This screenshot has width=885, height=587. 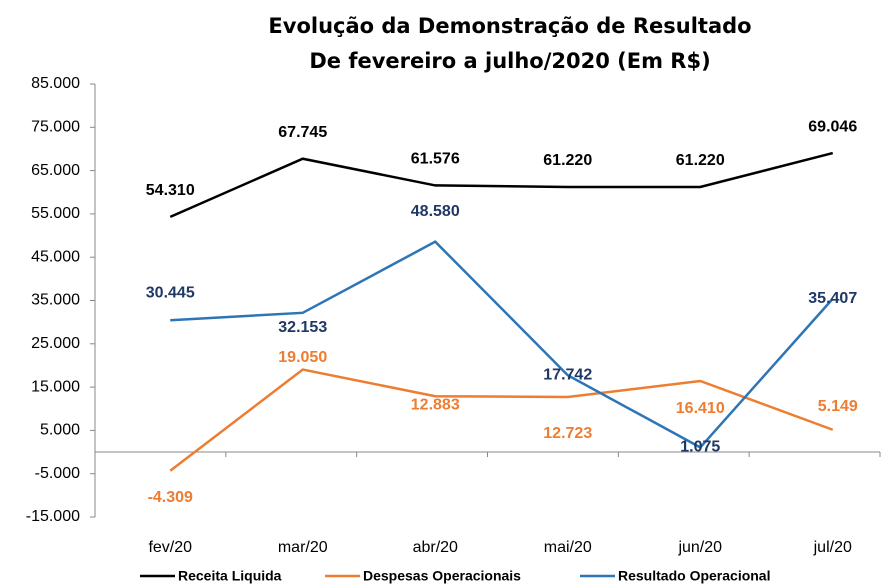 What do you see at coordinates (302, 132) in the screenshot?
I see `data-label: 67.745` at bounding box center [302, 132].